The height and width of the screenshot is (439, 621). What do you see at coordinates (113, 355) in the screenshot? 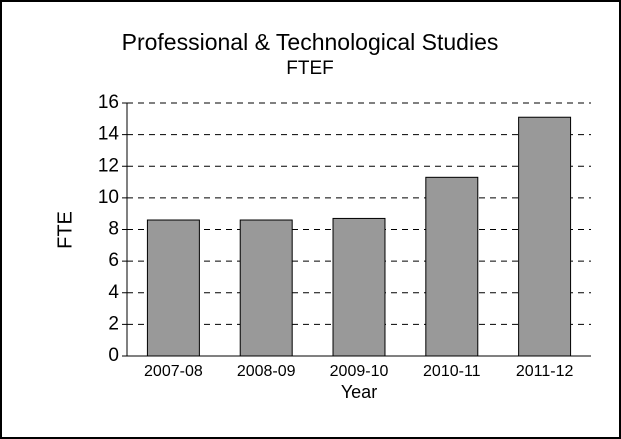
I see `y-tick-label: 0` at bounding box center [113, 355].